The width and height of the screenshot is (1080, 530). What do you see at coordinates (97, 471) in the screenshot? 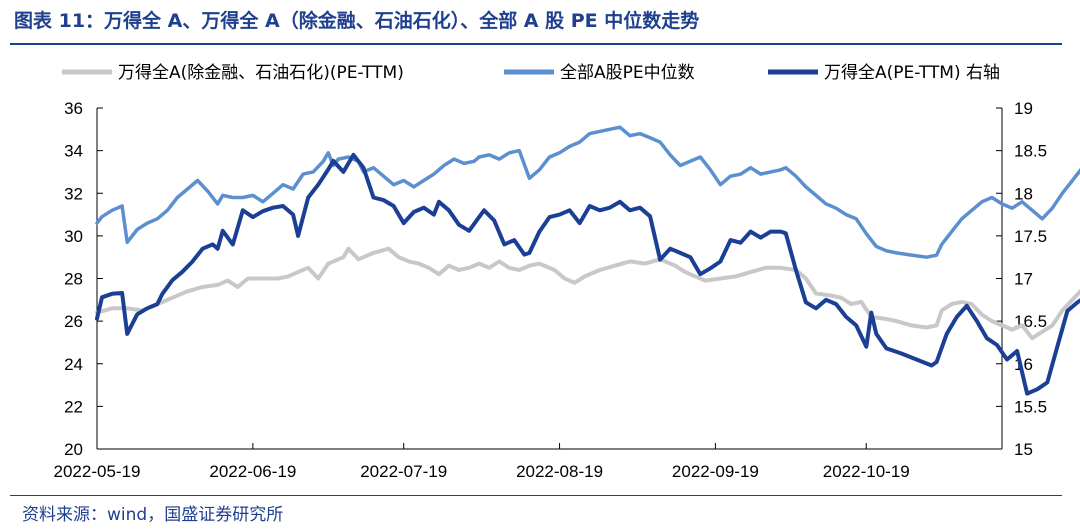
I see `x-tick-label: 2022-05-19` at bounding box center [97, 471].